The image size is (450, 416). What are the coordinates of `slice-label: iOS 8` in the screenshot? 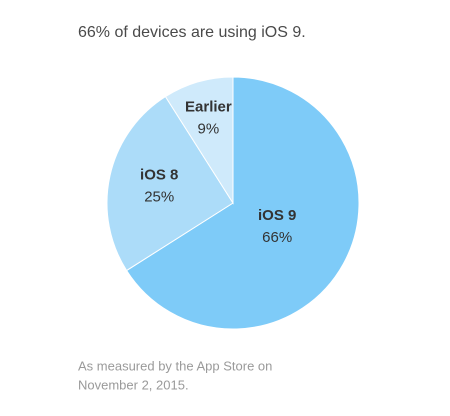 It's located at (159, 174).